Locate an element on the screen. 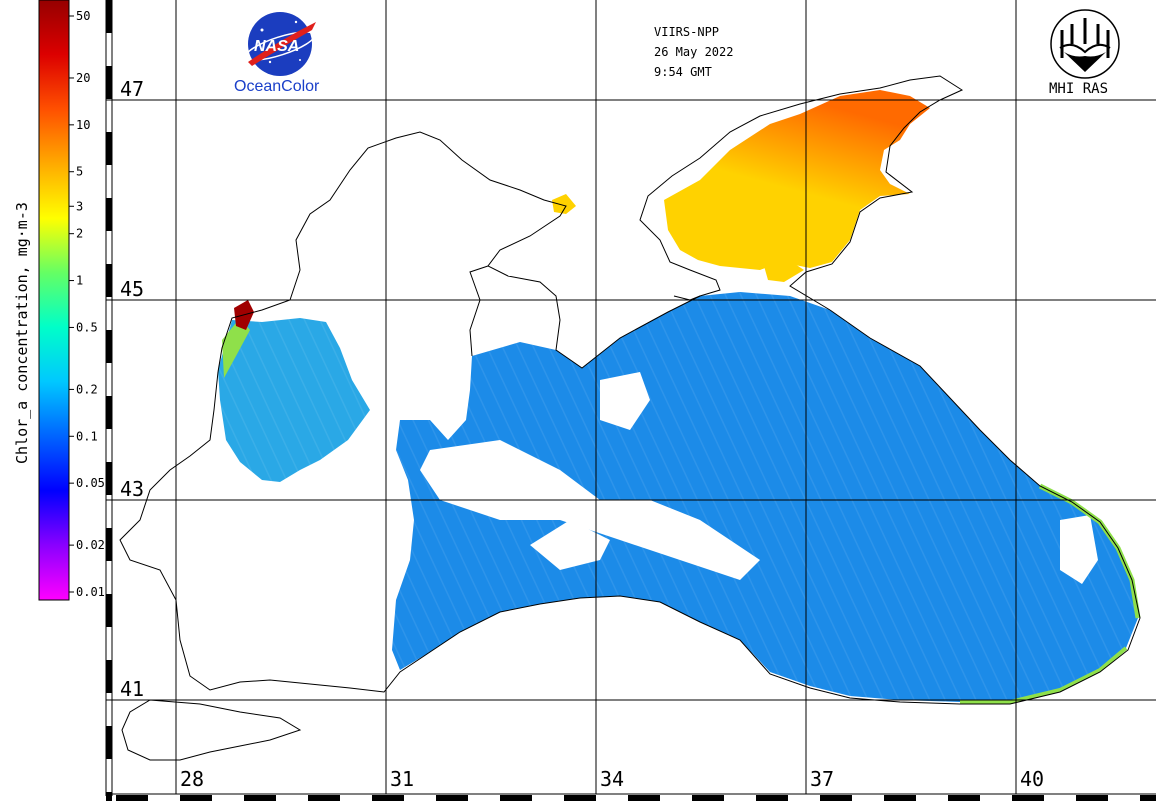 The width and height of the screenshot is (1156, 805). colorbar-tick-label: 3 is located at coordinates (79, 206).